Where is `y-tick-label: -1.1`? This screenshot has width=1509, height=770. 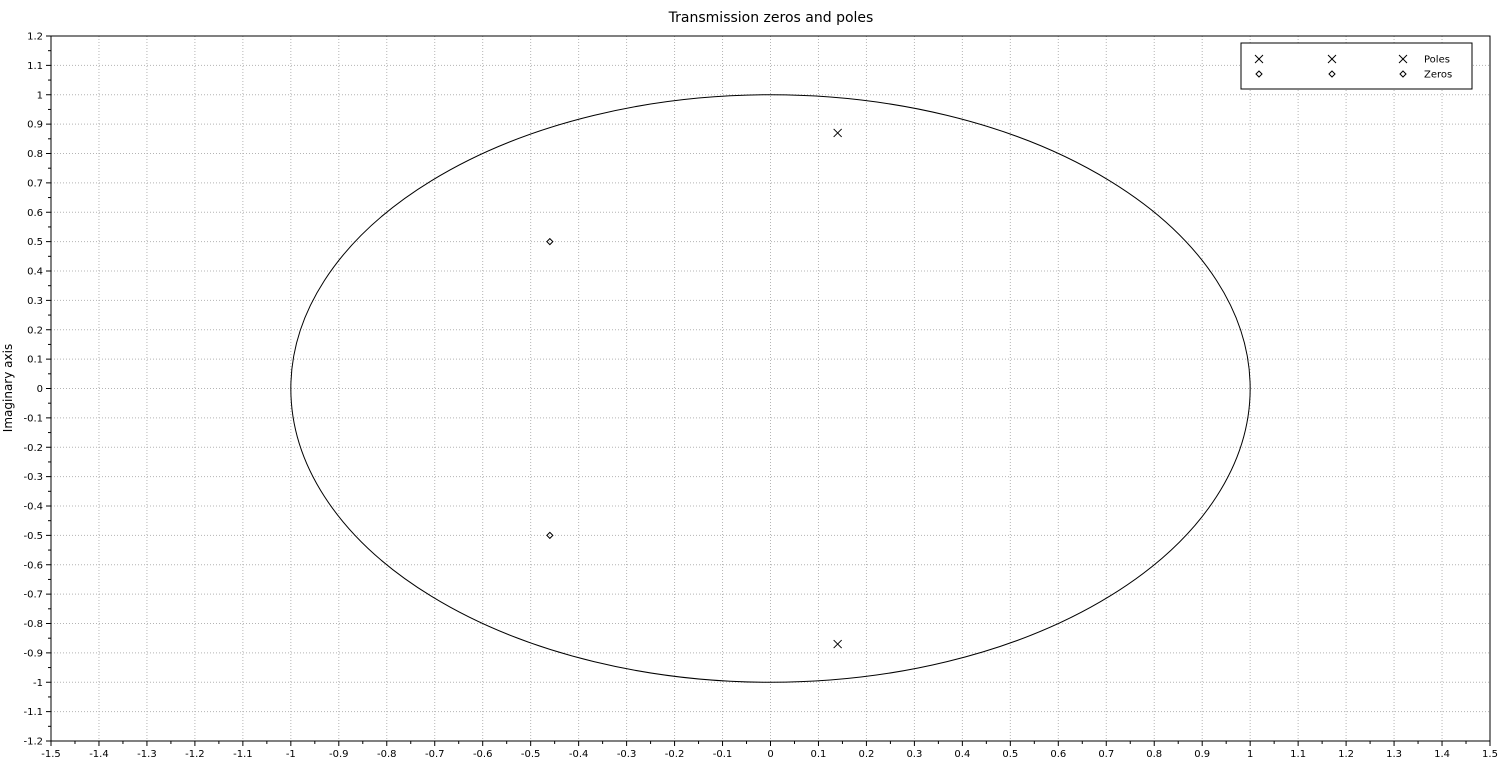
y-tick-label: -1.1 is located at coordinates (33, 712).